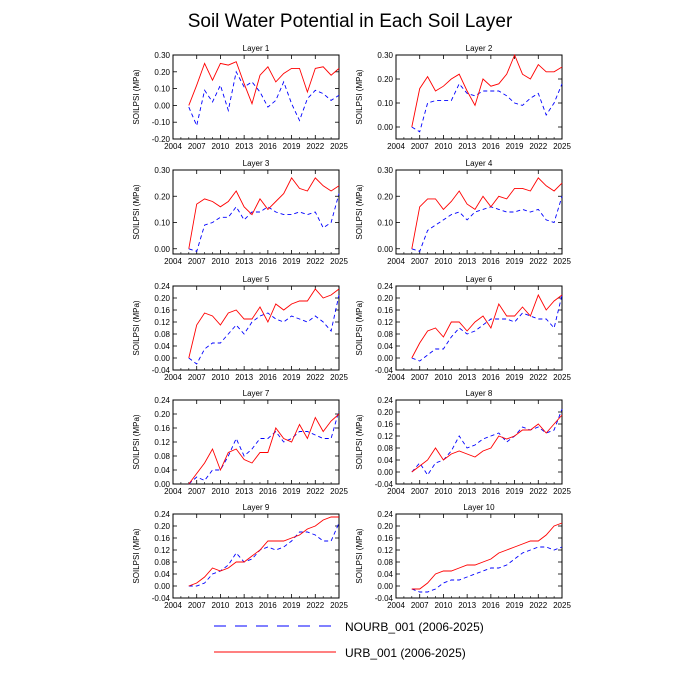 The image size is (700, 700). I want to click on panel-title: Layer 8, so click(479, 393).